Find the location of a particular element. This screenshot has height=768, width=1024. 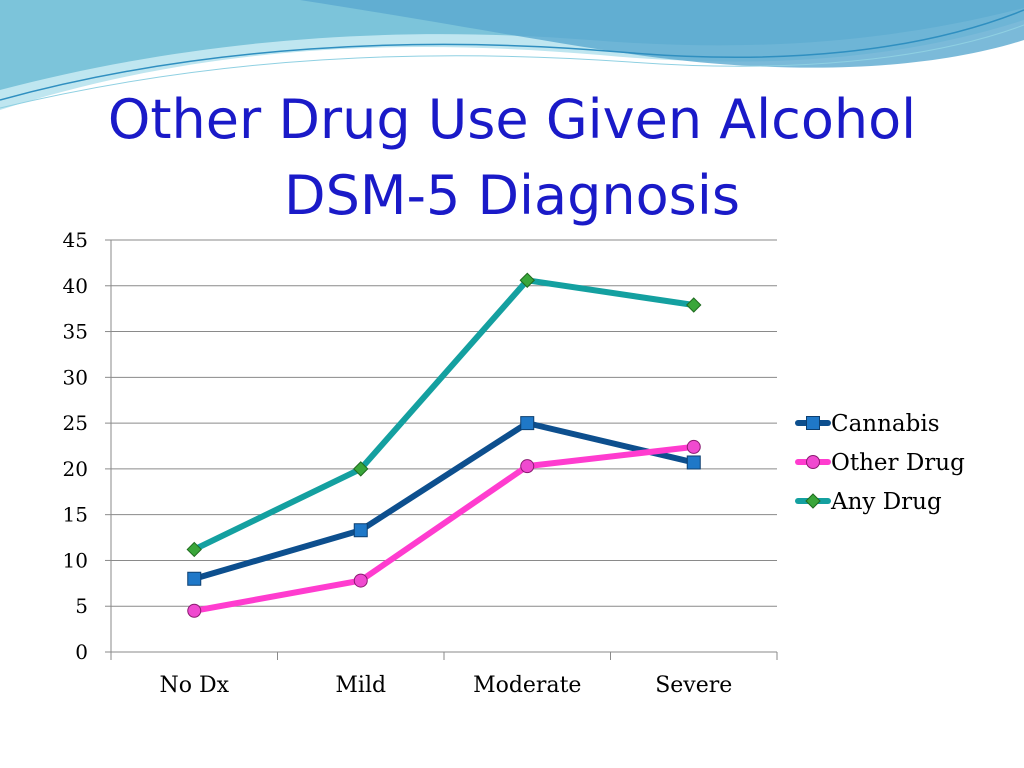

y-tick-label: 45 is located at coordinates (75, 240).